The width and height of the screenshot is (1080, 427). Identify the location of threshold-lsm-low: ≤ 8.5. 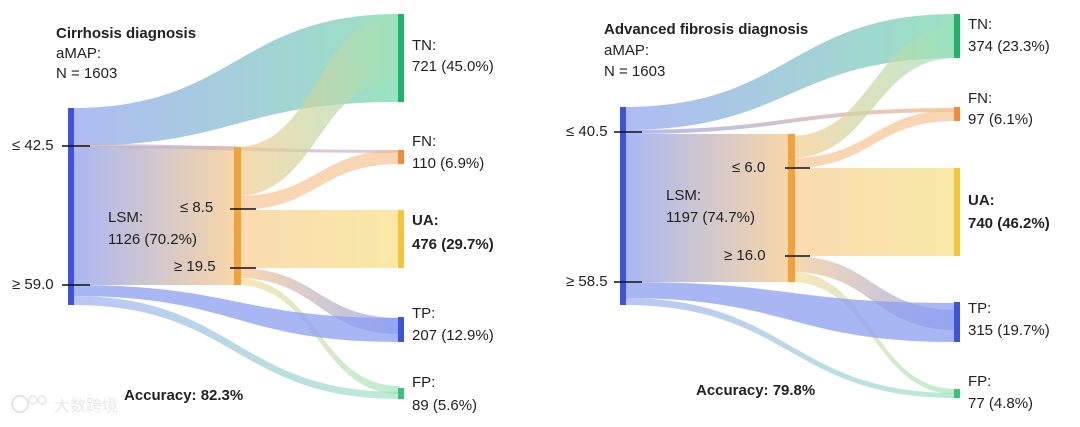
(196, 207).